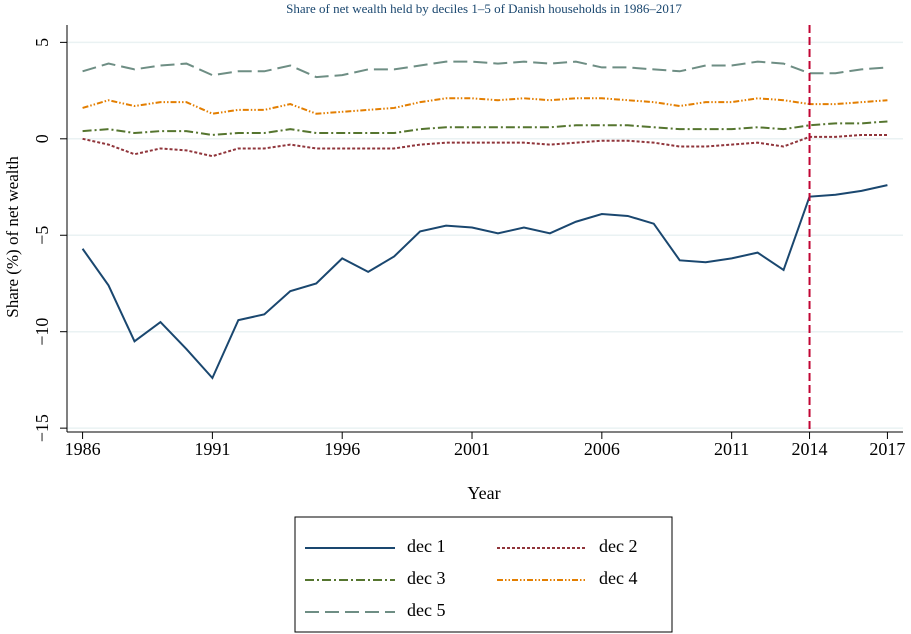 The width and height of the screenshot is (911, 634). I want to click on y-tick-label: −5, so click(42, 235).